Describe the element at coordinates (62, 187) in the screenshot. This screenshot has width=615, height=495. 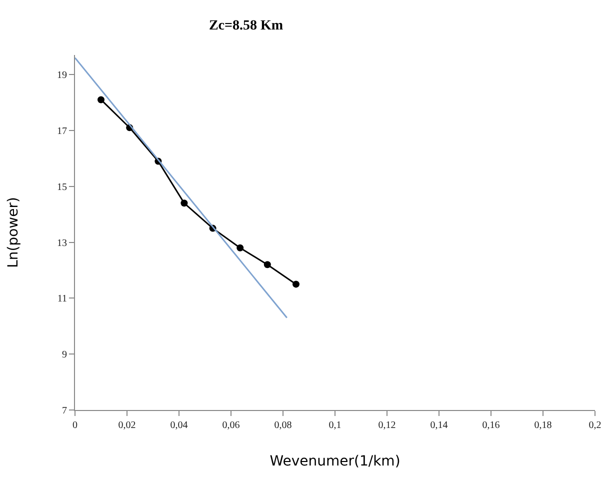
I see `y-tick-label: 15` at that location.